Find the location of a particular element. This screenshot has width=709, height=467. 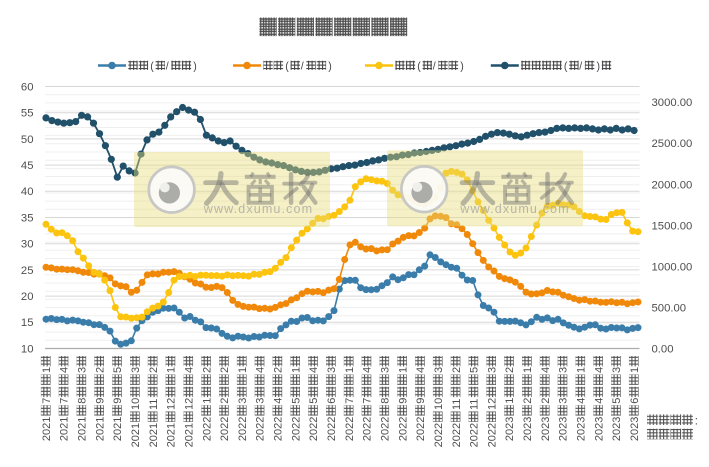

svg-text: 25 is located at coordinates (27, 271).